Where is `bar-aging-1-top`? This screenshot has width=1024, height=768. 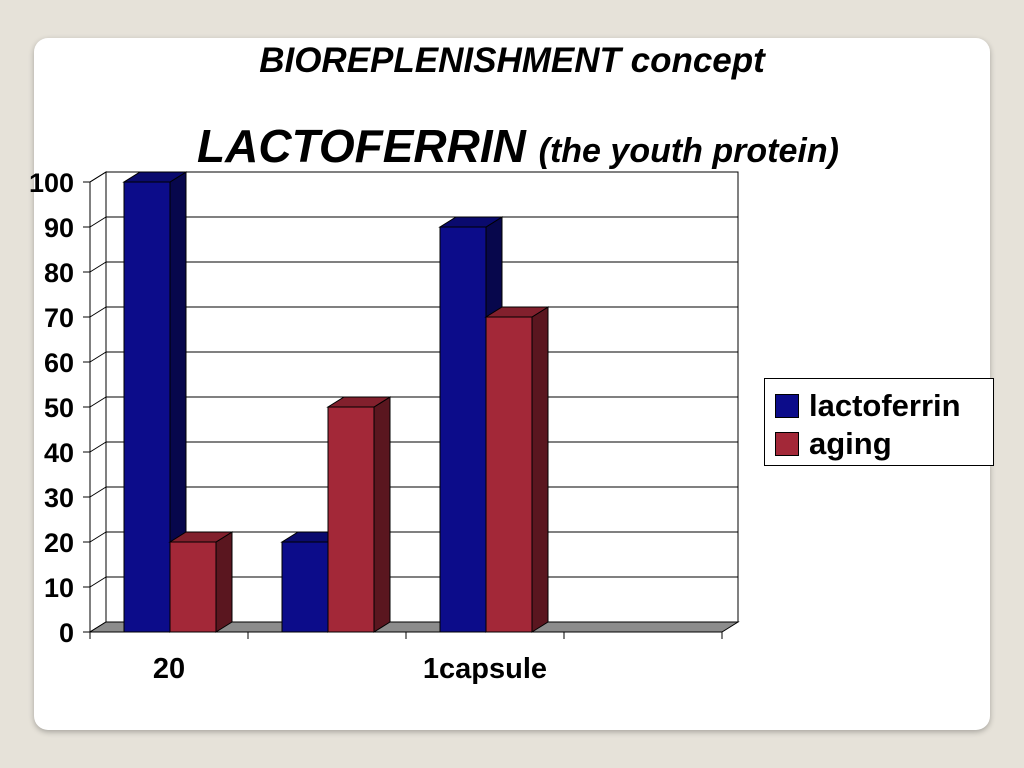 bar-aging-1-top is located at coordinates (359, 402).